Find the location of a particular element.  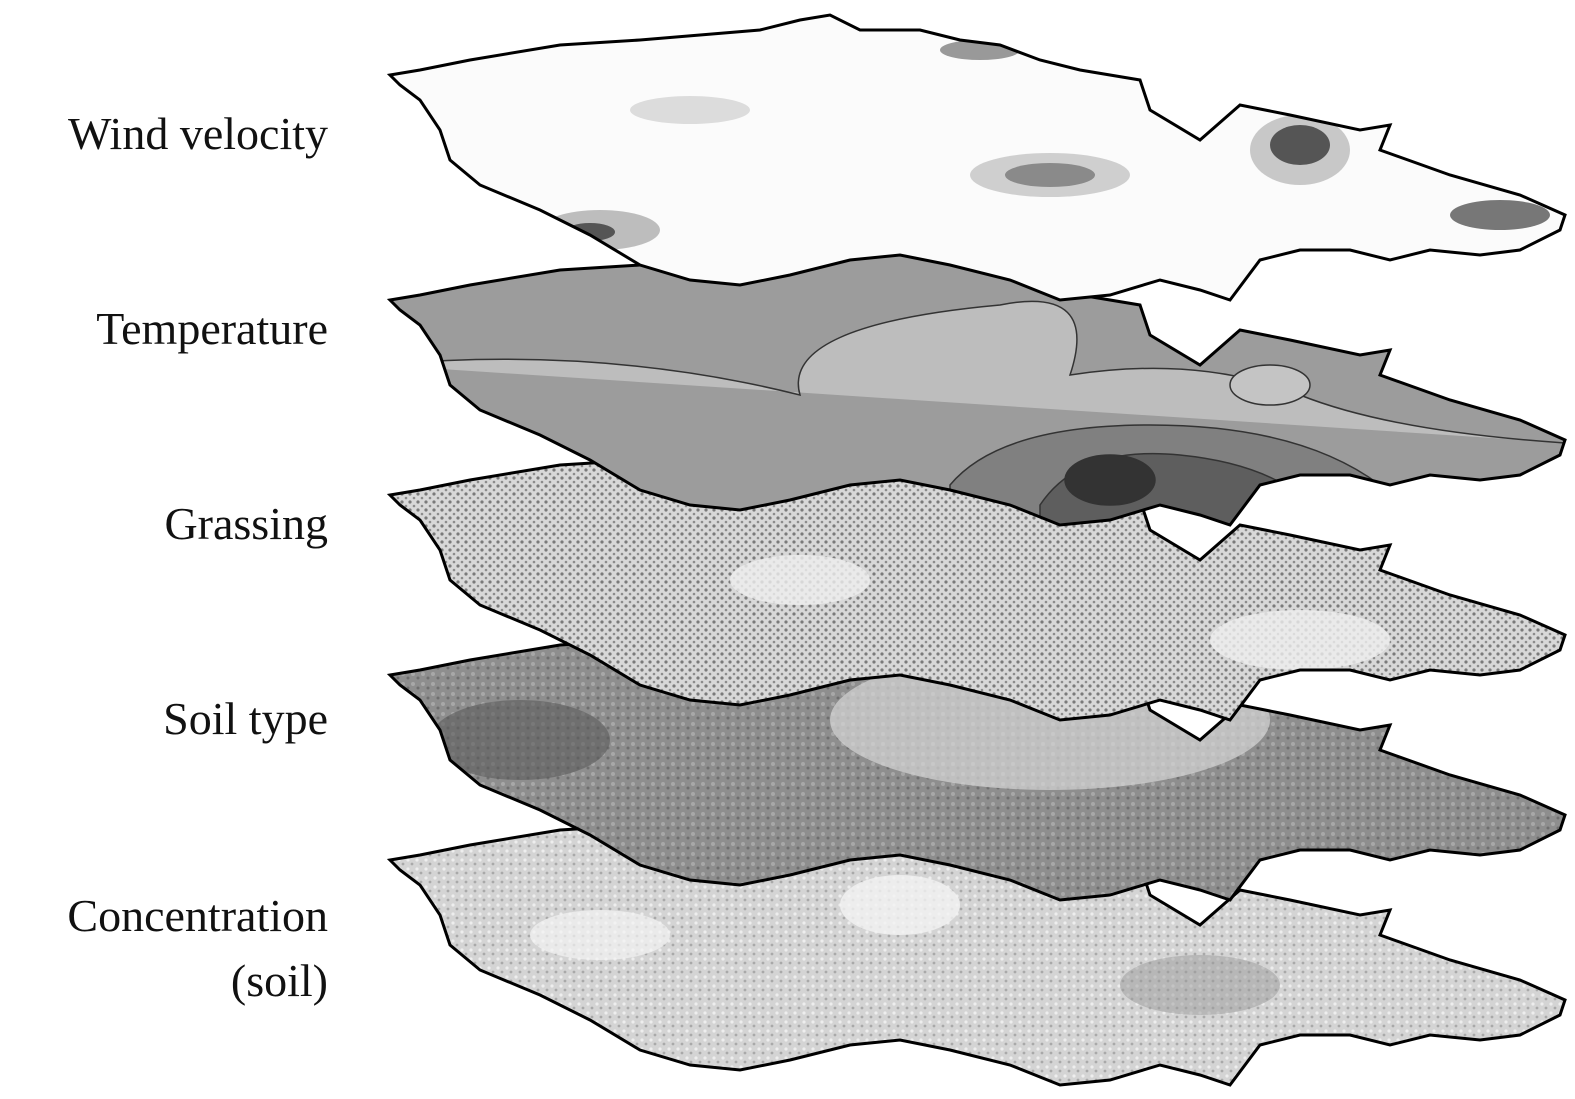

layer-label: Grassing is located at coordinates (246, 523).